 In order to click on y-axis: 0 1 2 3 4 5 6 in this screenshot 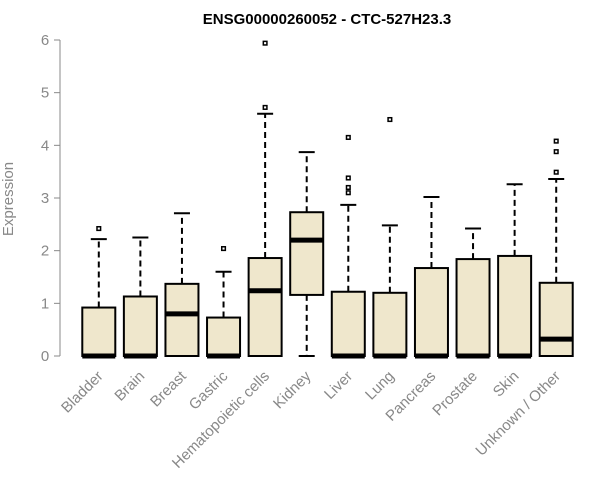, I will do `click(51, 198)`.